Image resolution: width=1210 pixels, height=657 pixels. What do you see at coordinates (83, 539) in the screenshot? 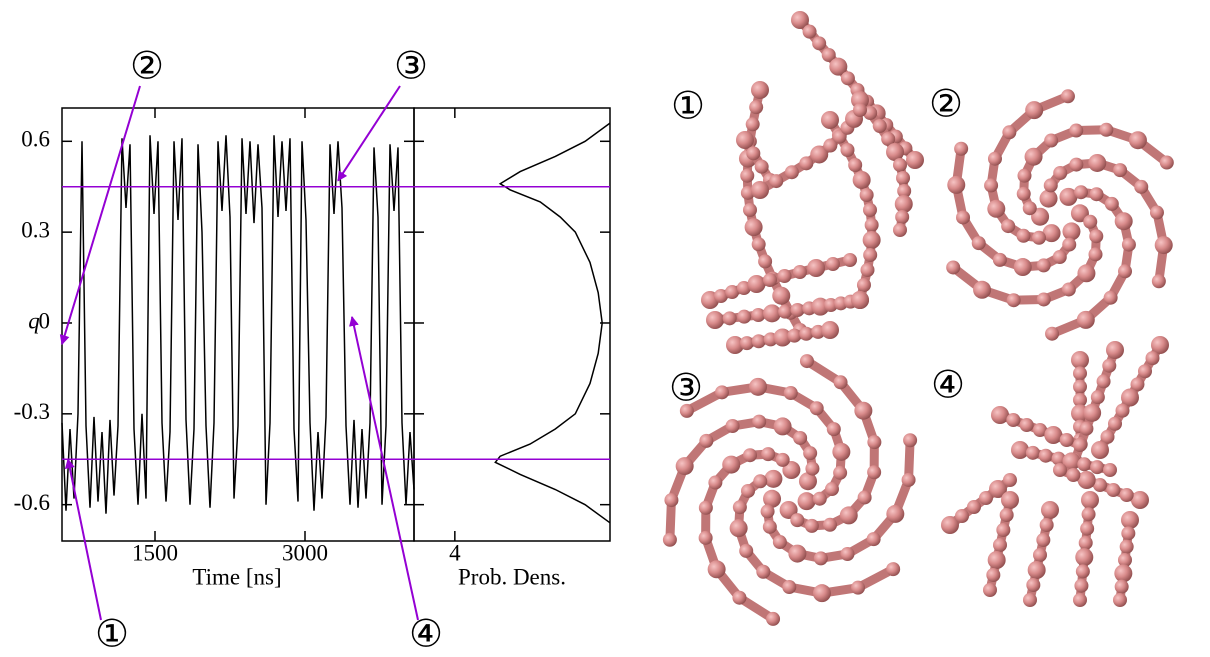
I see `annotation-arrow` at bounding box center [83, 539].